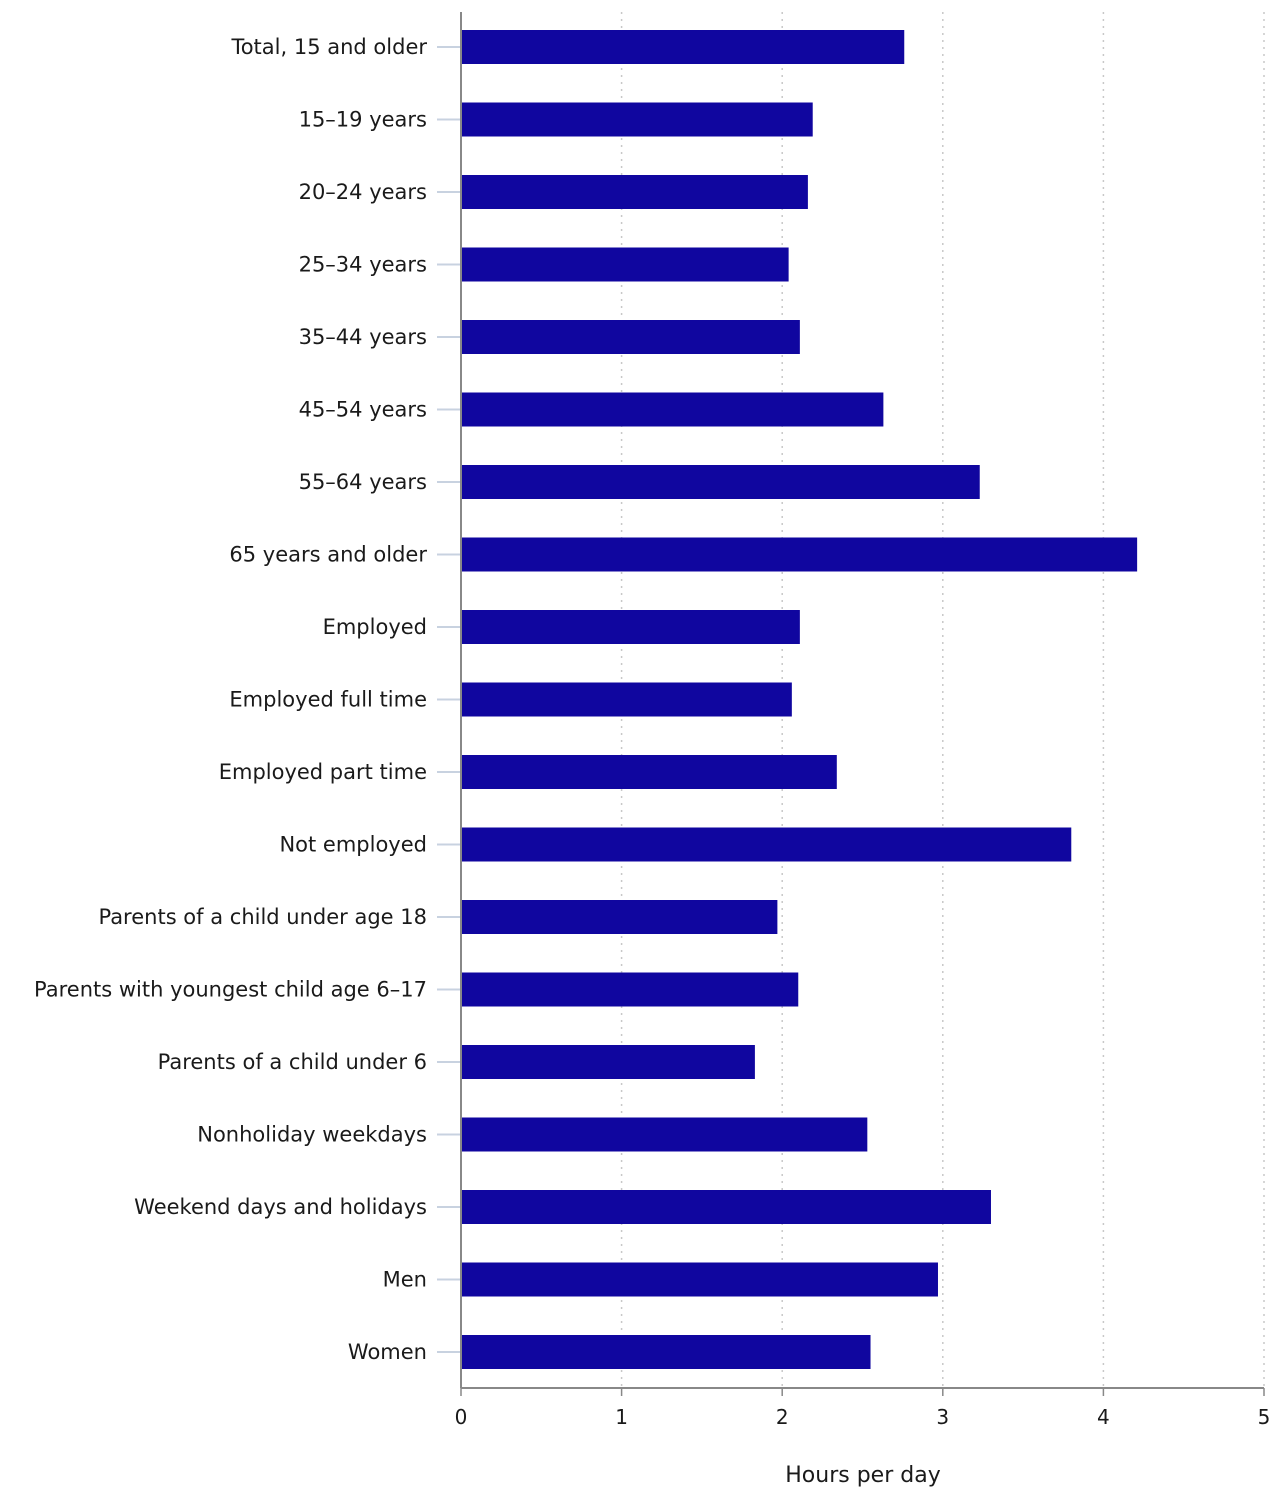 The width and height of the screenshot is (1281, 1495). Describe the element at coordinates (262, 917) in the screenshot. I see `category-label: Parents of a child under age 18` at that location.